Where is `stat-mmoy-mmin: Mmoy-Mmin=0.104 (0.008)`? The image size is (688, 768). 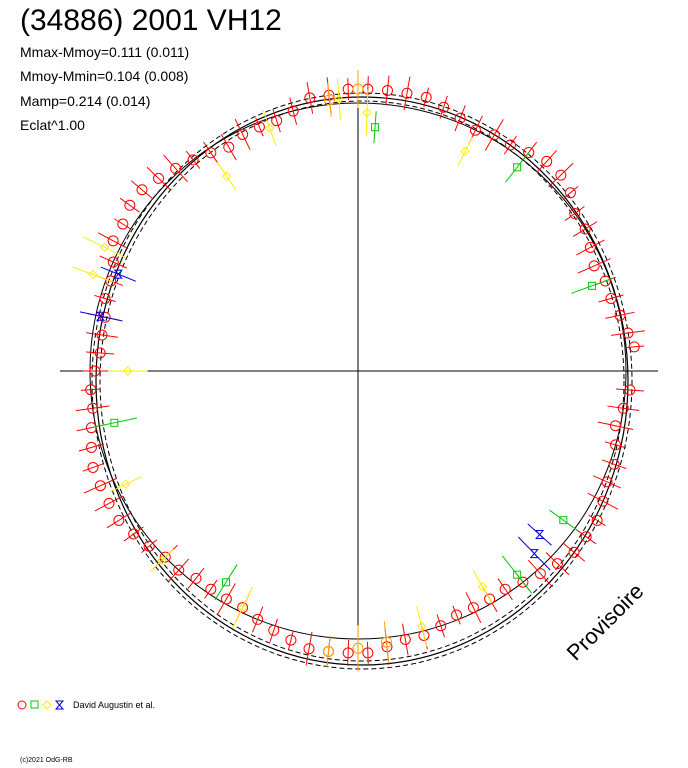 stat-mmoy-mmin: Mmoy-Mmin=0.104 (0.008) is located at coordinates (104, 76).